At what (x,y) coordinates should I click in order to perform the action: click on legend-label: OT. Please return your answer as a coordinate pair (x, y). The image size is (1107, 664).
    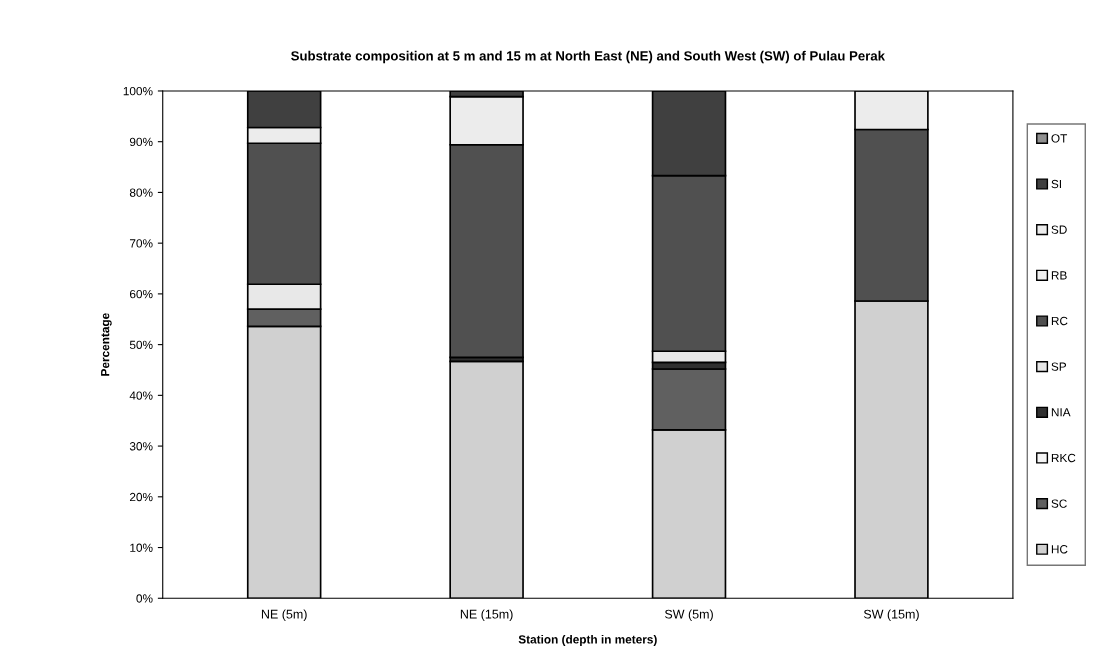
    Looking at the image, I should click on (1059, 138).